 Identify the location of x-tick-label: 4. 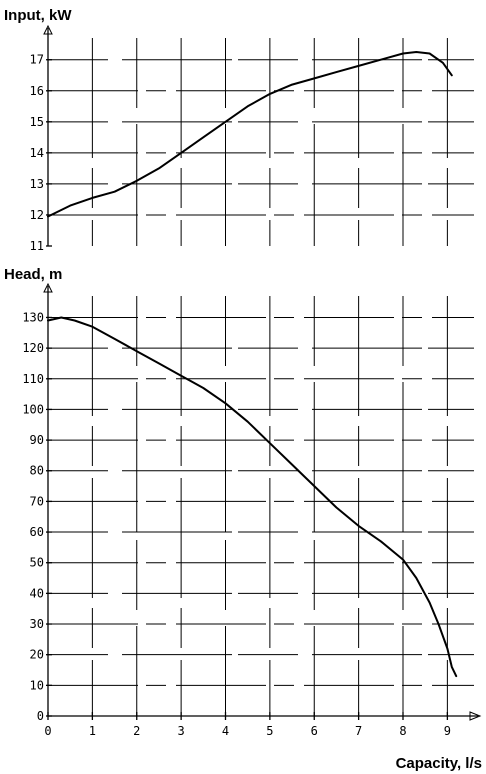
(225, 731).